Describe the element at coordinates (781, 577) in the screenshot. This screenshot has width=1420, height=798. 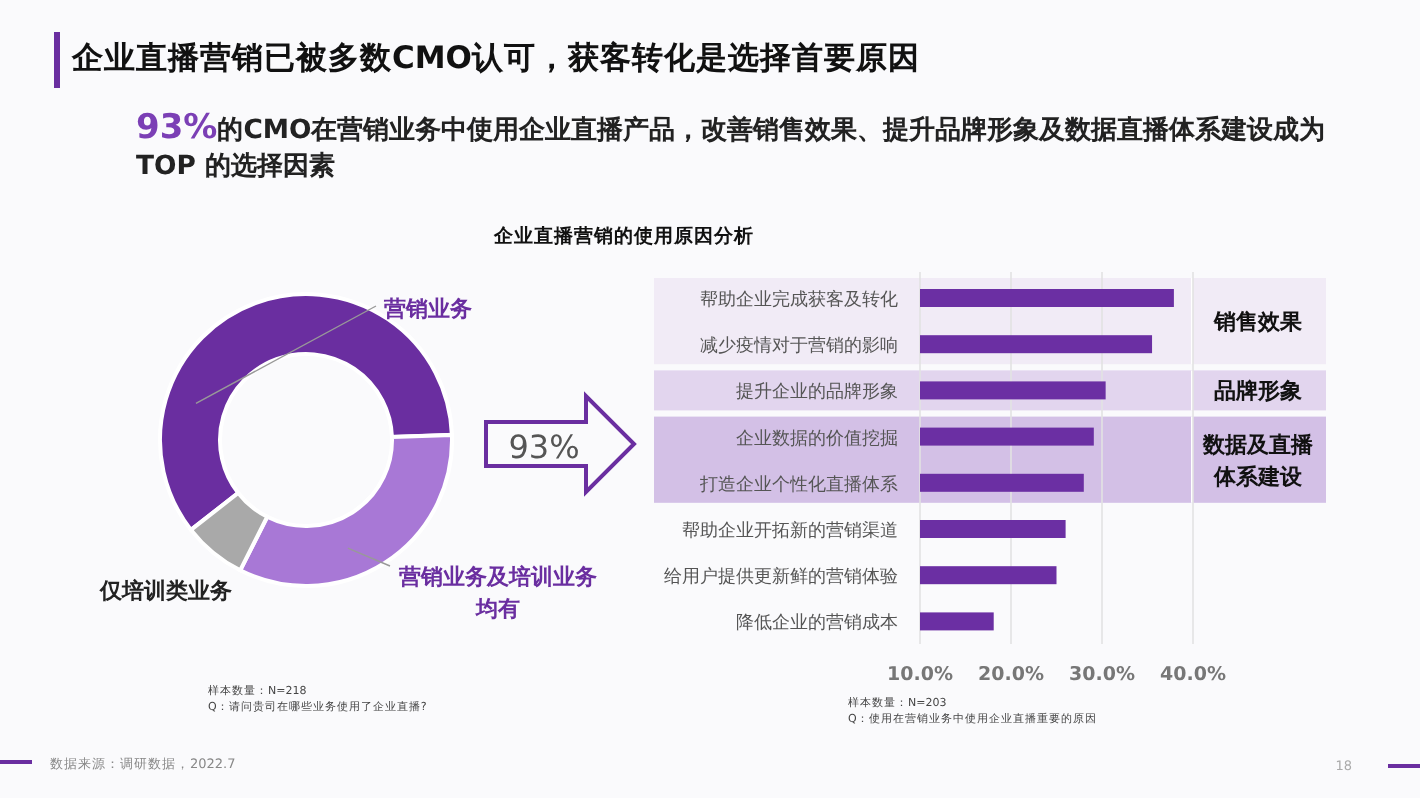
I see `y-tick-label: 给用户提供更新鲜的营销体验` at that location.